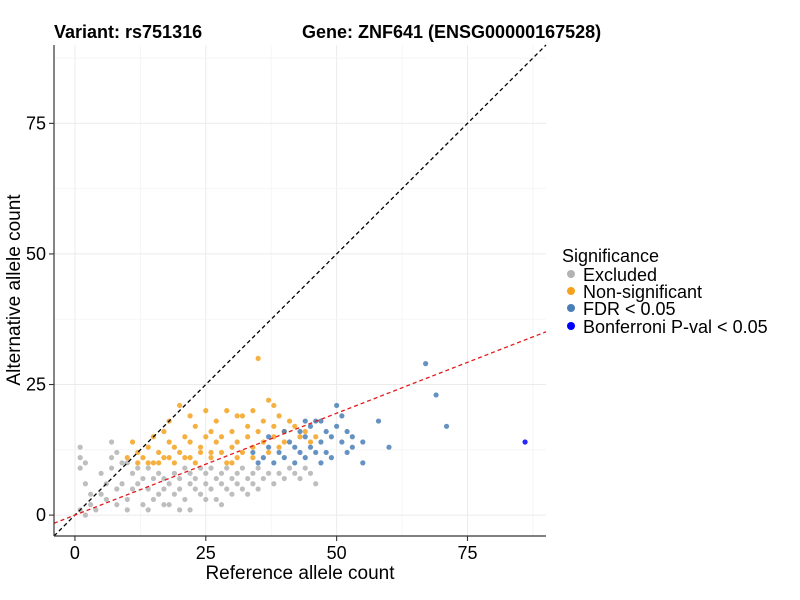  Describe the element at coordinates (337, 553) in the screenshot. I see `x-tick-label: 50` at that location.